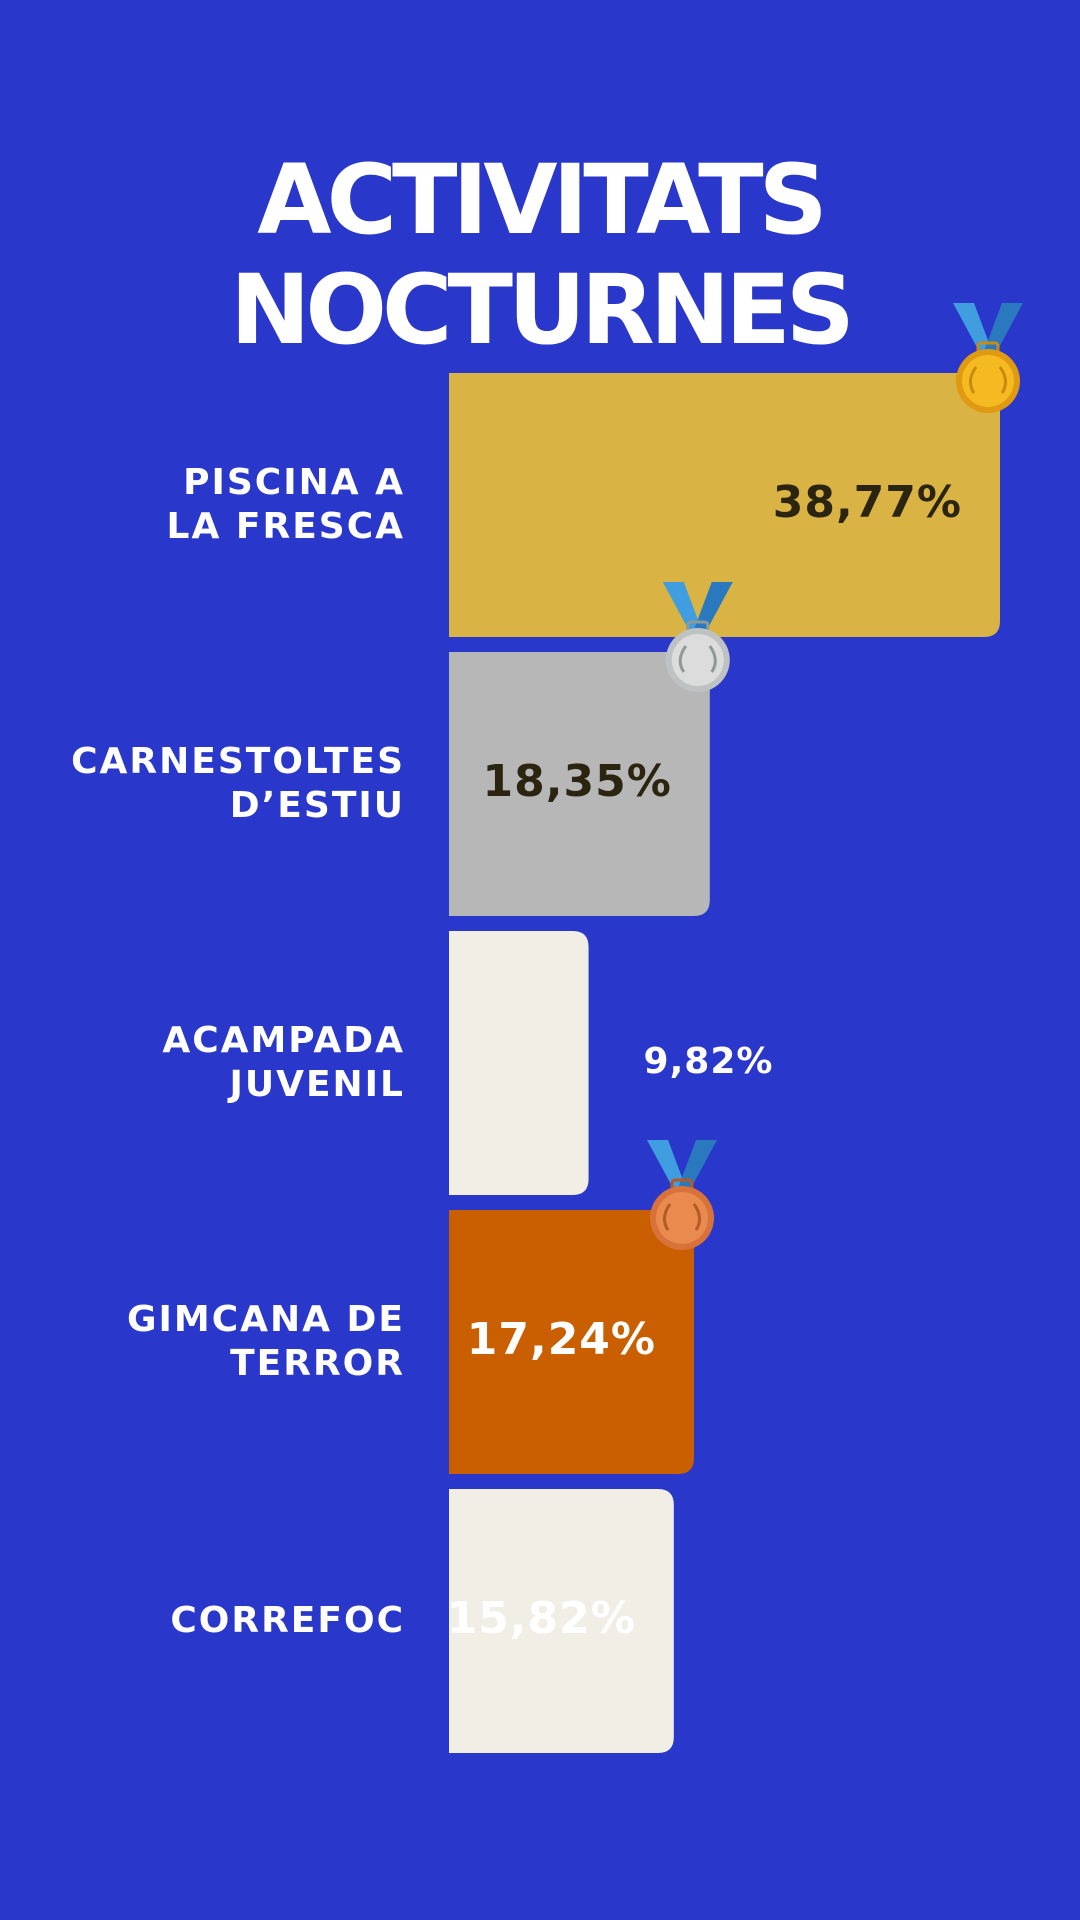 The height and width of the screenshot is (1920, 1080). I want to click on bronze-medal-icon, so click(682, 1195).